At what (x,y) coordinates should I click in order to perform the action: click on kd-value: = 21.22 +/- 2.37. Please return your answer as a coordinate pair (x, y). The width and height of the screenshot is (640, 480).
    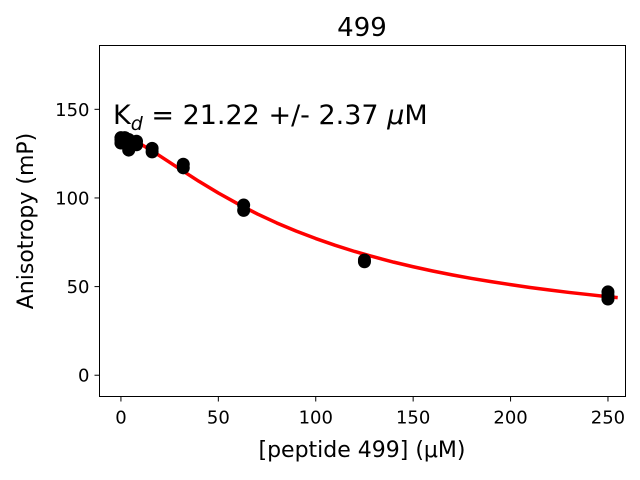
    Looking at the image, I should click on (265, 115).